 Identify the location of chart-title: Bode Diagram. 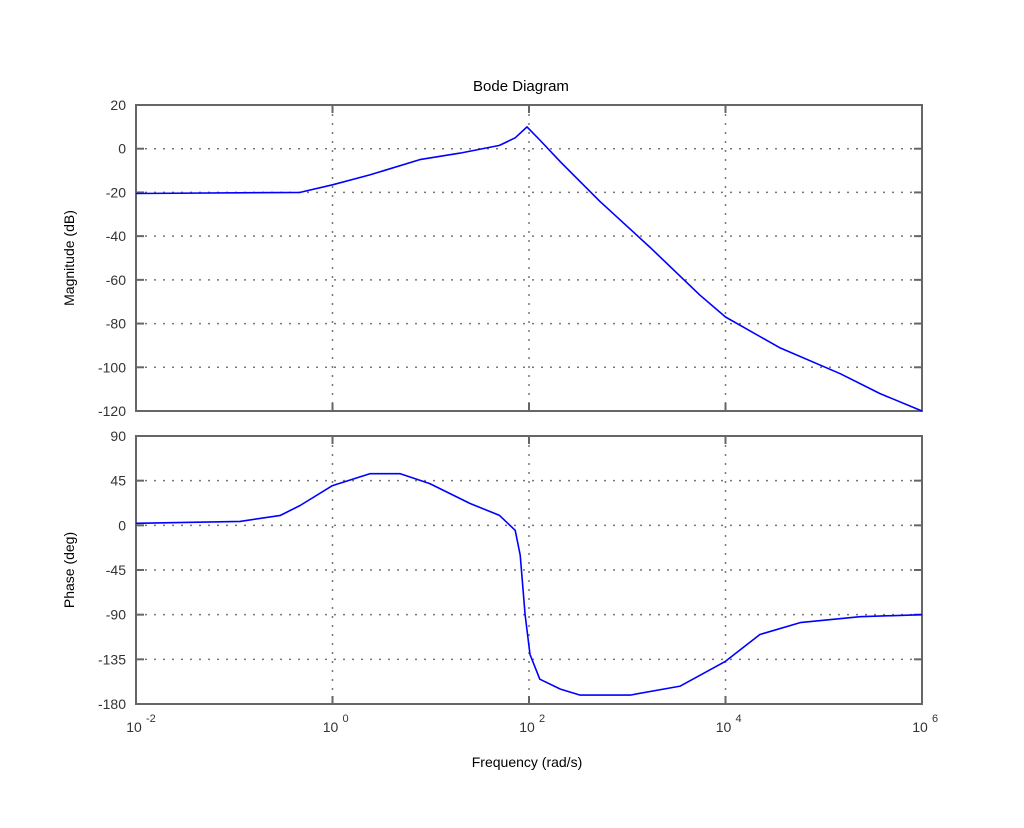
(521, 86).